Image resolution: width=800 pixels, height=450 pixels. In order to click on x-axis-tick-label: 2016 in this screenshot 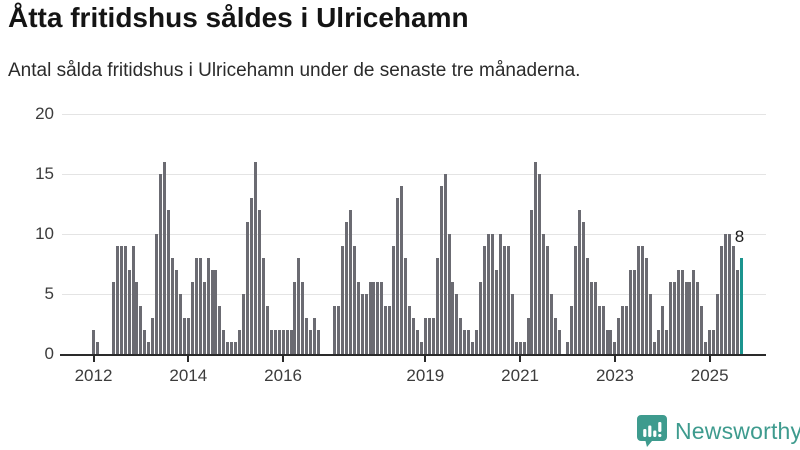, I will do `click(283, 375)`.